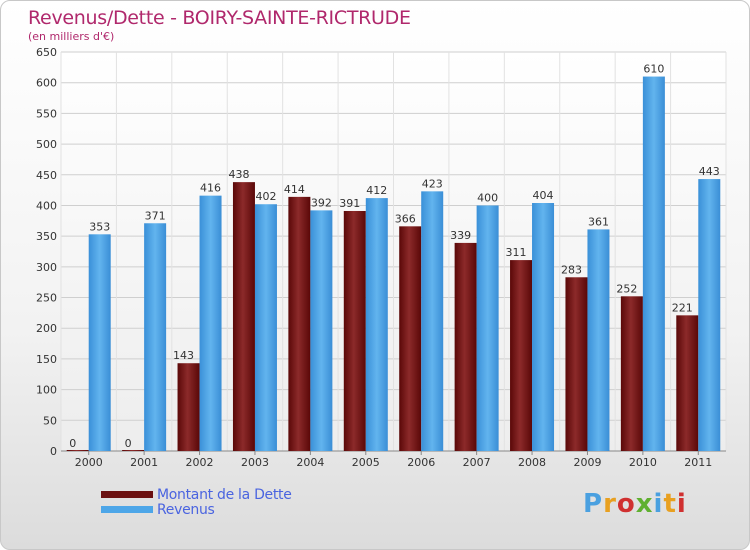  Describe the element at coordinates (709, 171) in the screenshot. I see `data-label-revenus: 443` at that location.